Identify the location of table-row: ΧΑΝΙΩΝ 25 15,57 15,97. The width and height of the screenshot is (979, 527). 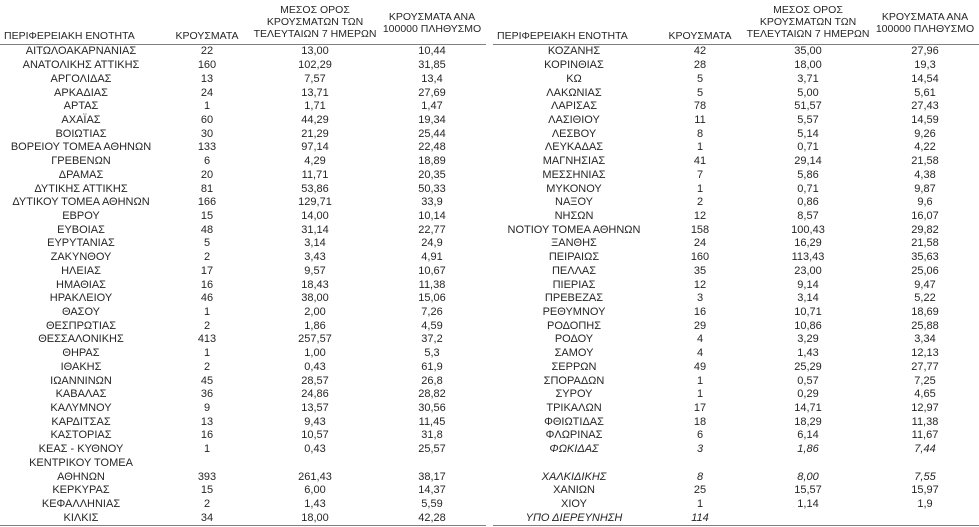
(736, 491).